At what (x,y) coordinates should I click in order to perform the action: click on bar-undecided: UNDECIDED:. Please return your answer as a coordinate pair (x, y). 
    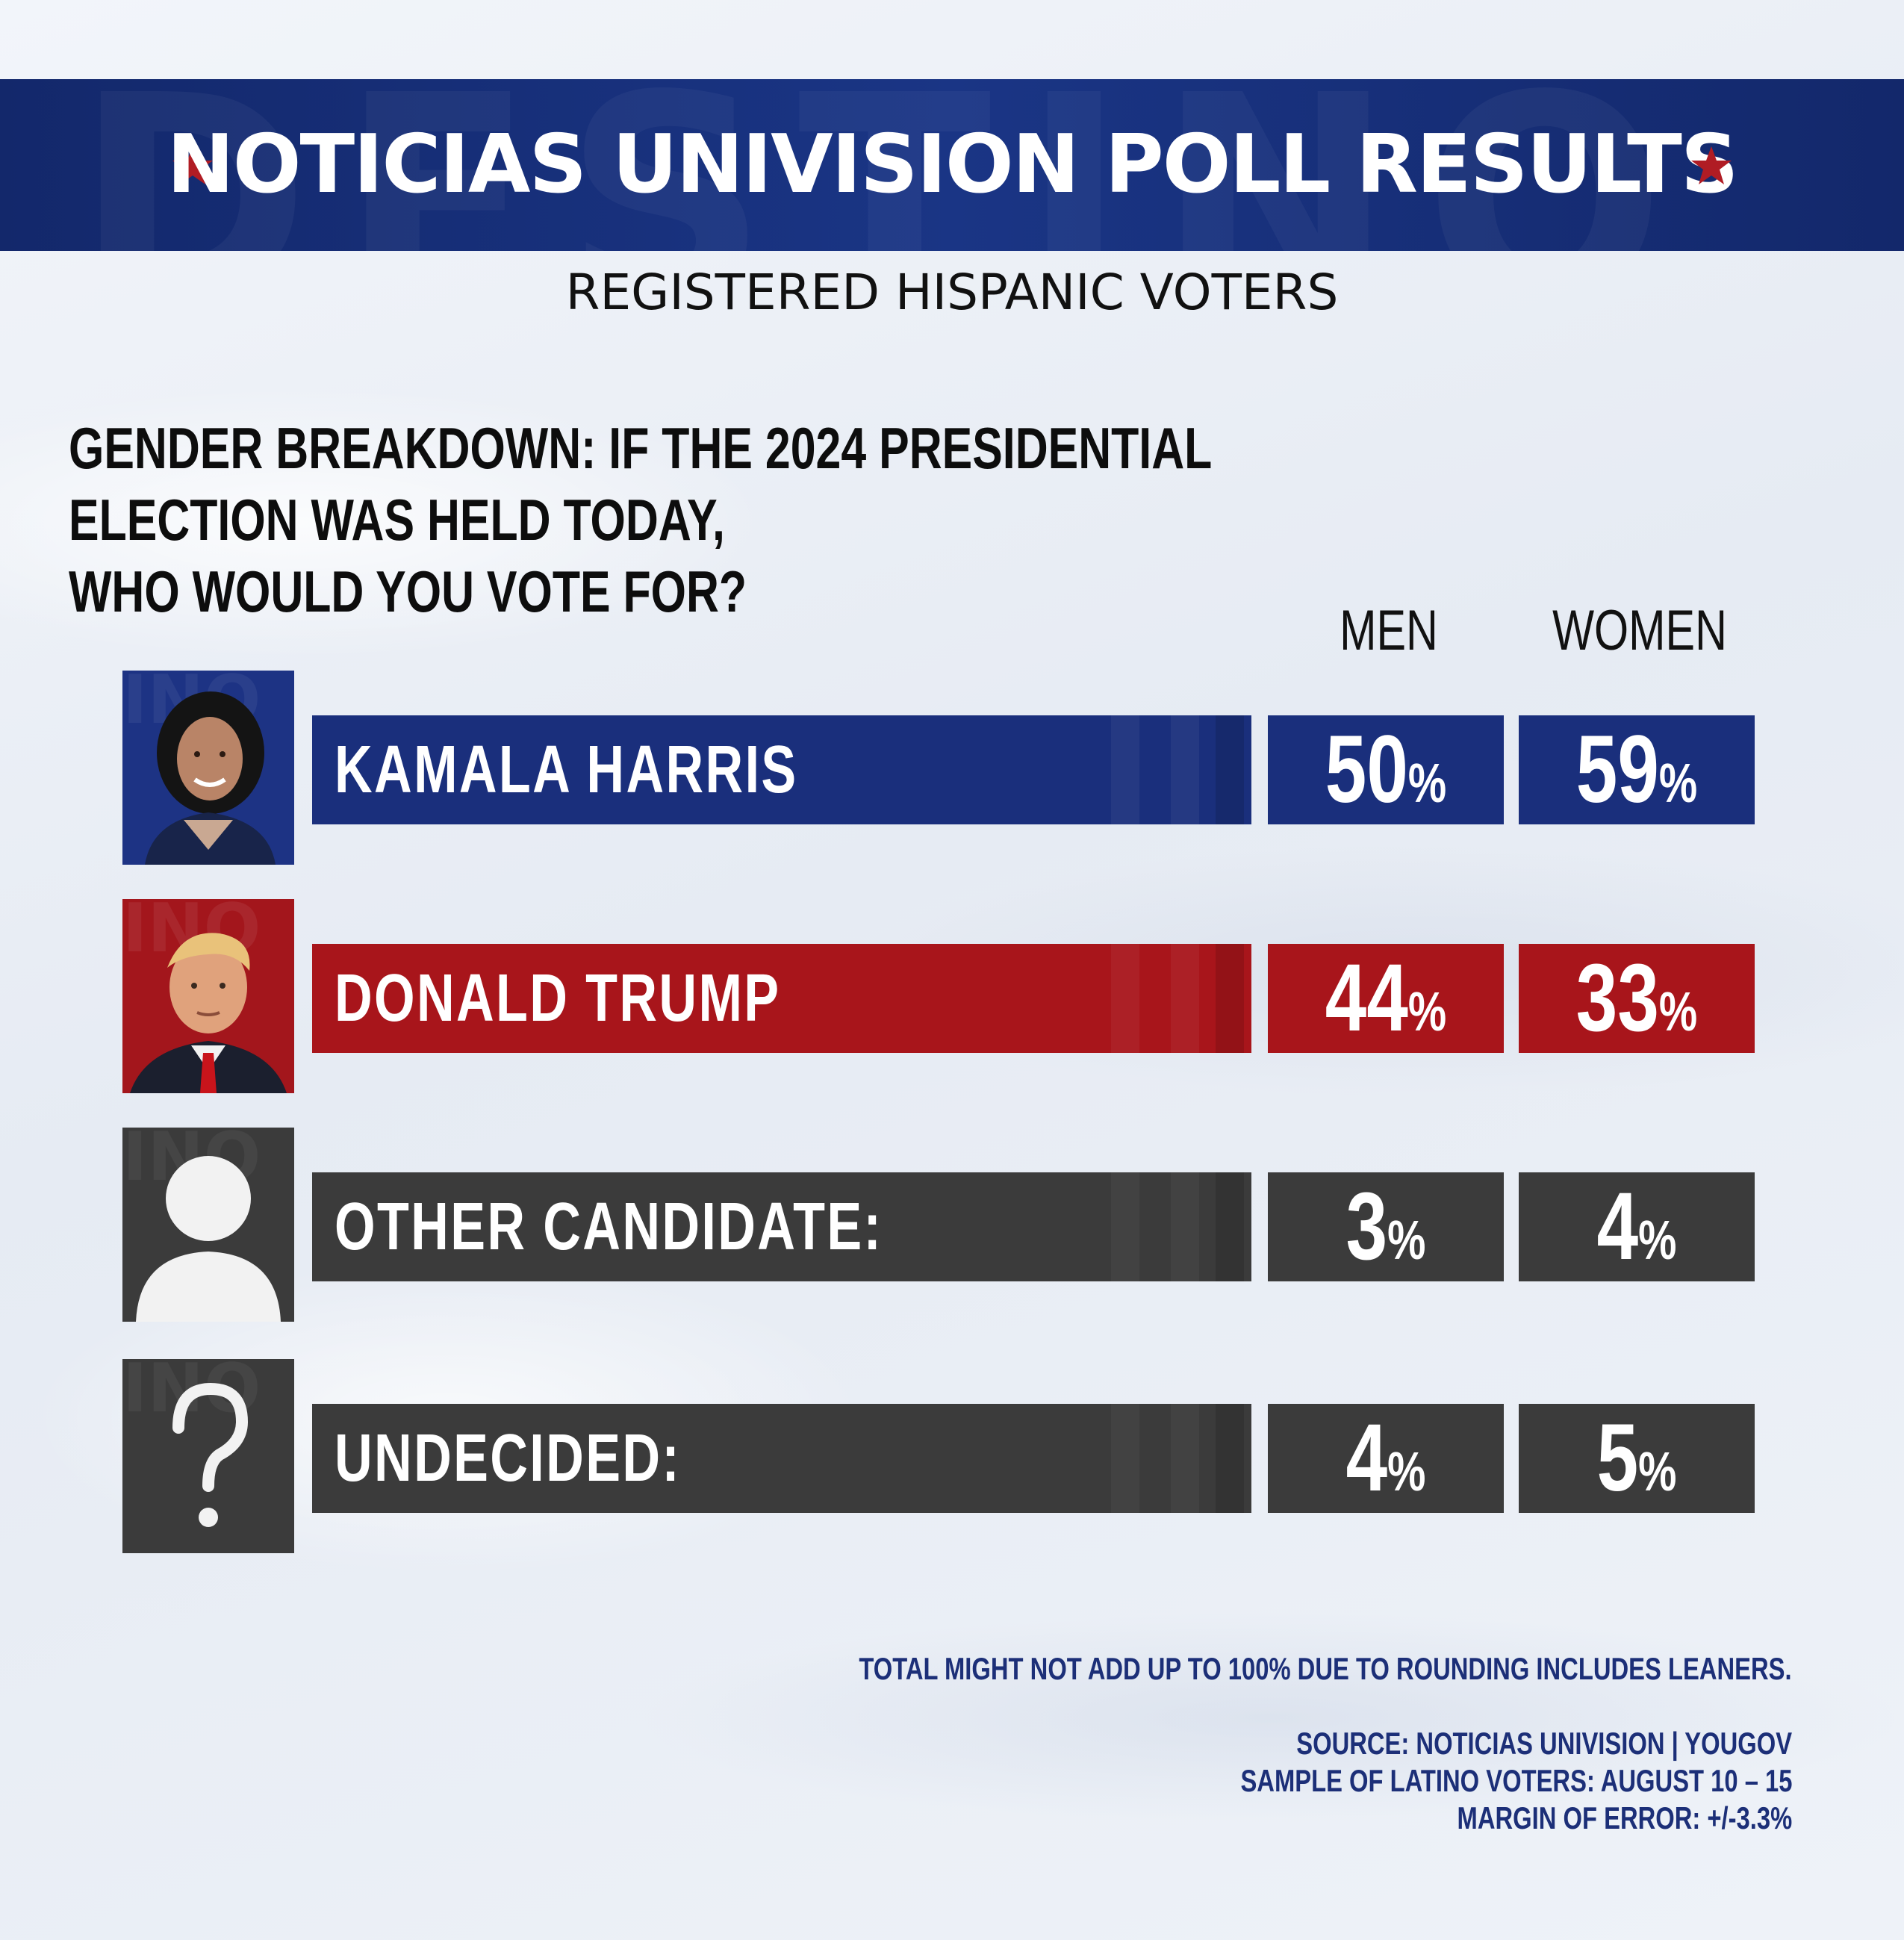
    Looking at the image, I should click on (781, 1458).